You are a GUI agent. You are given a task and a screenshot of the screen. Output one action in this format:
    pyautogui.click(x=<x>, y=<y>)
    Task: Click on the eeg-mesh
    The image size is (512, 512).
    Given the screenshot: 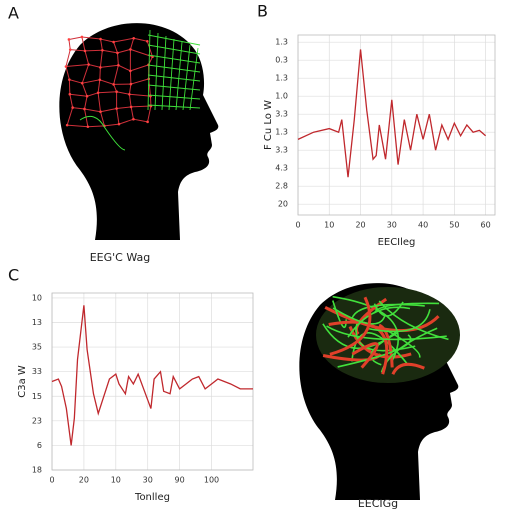 What is the action you would take?
    pyautogui.click(x=132, y=90)
    